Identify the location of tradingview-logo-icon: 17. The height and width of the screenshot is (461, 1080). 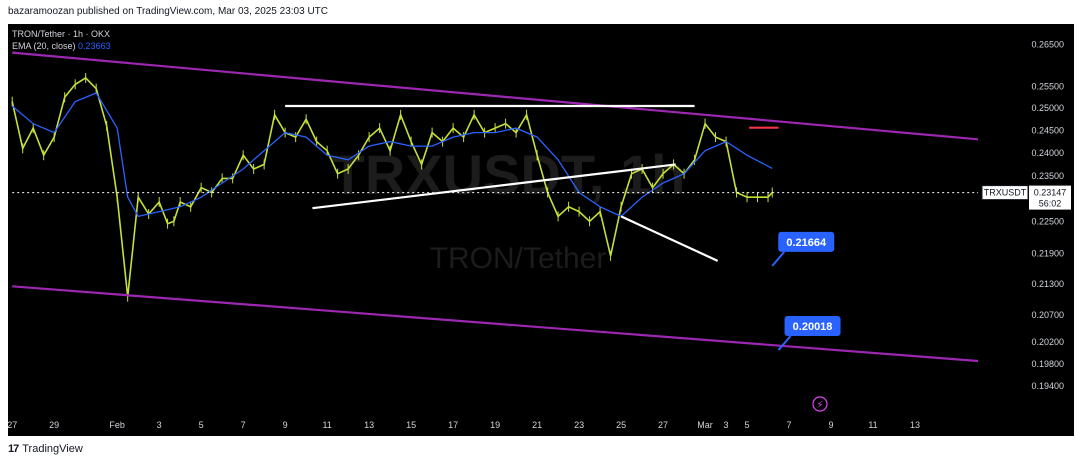
(13, 449).